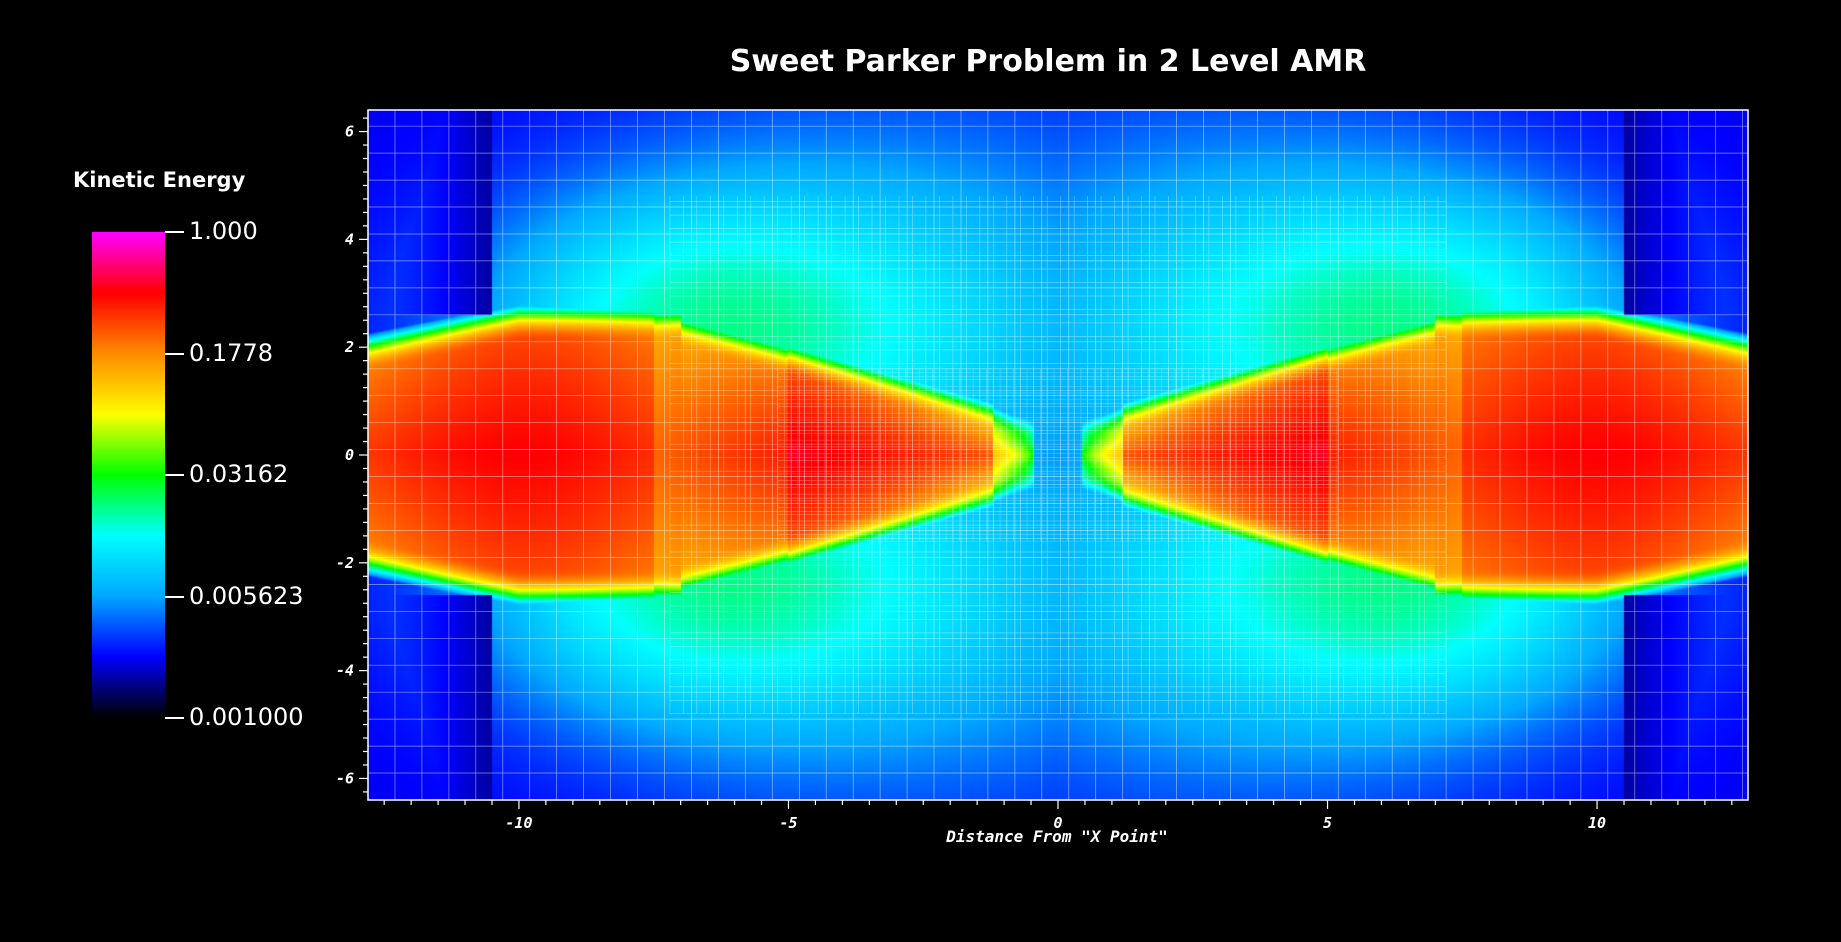  I want to click on y-tick-label: -2, so click(345, 563).